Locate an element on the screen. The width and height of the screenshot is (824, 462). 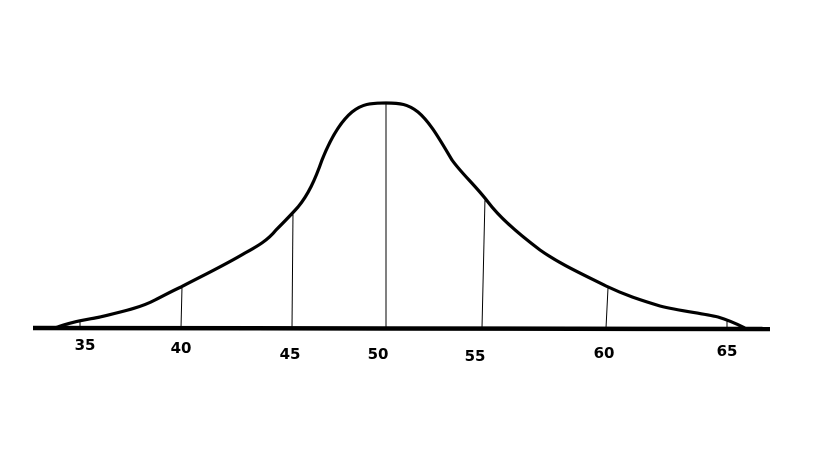
tick-label-40: 40 is located at coordinates (181, 348).